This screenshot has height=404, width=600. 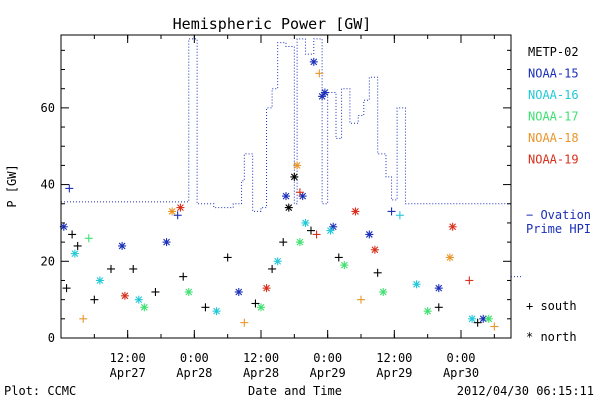 What do you see at coordinates (551, 337) in the screenshot?
I see `legend-symbol-north: * north` at bounding box center [551, 337].